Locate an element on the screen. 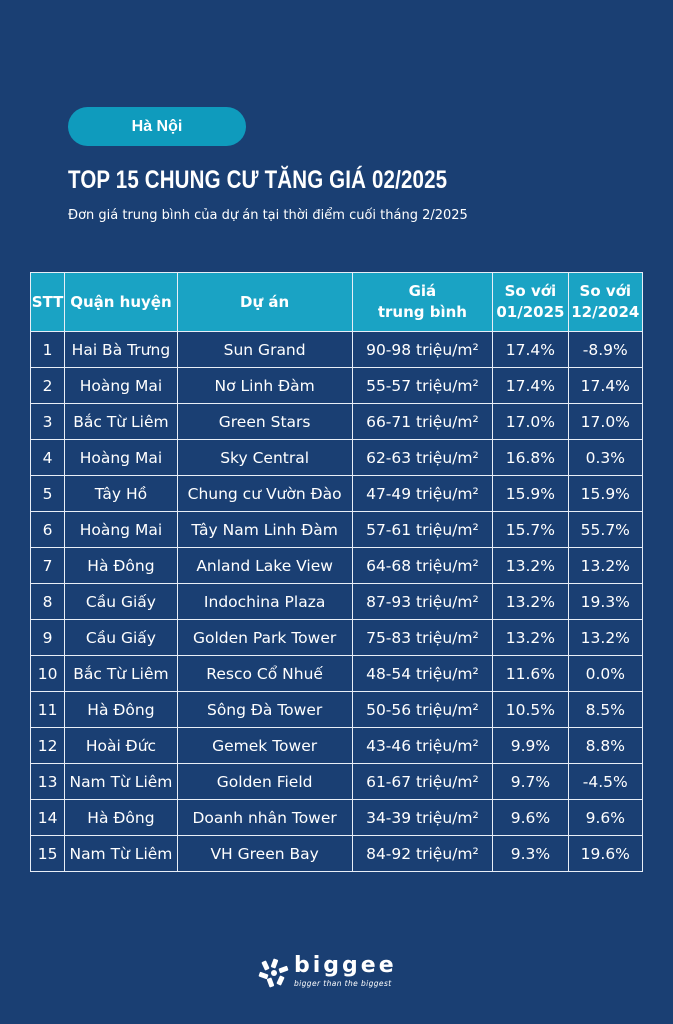 This screenshot has height=1024, width=673. cell-vs-jan: 15.7% is located at coordinates (530, 529).